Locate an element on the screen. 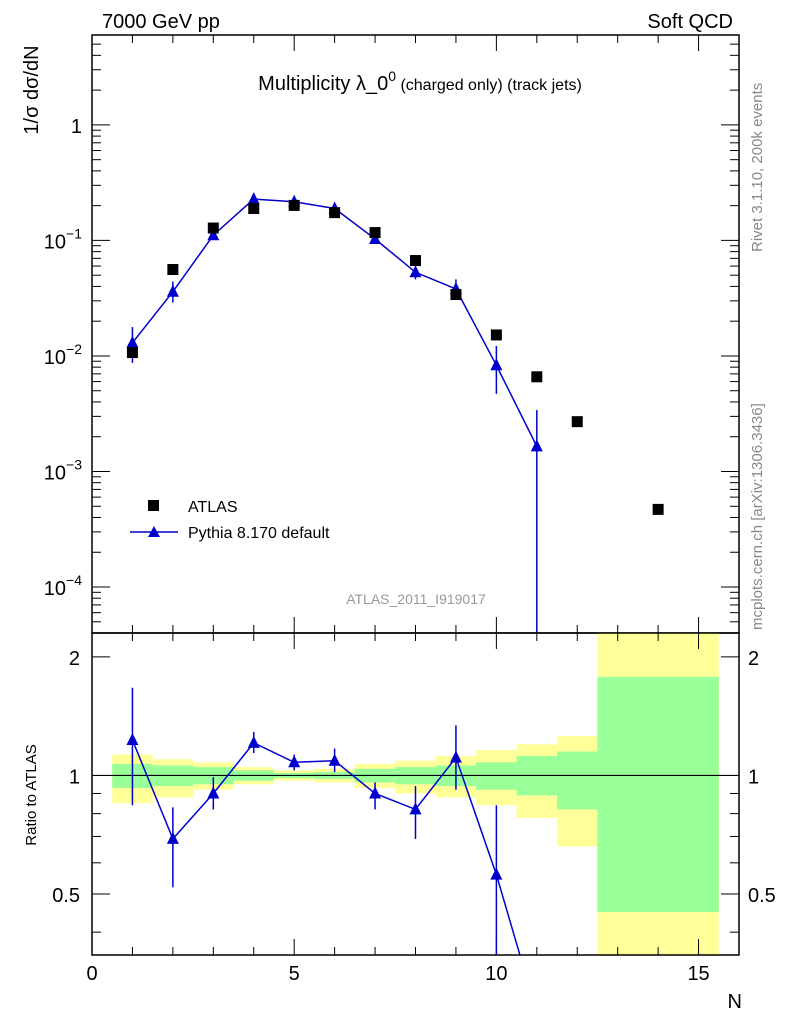  top-y-tick-exponent: −2 is located at coordinates (74, 349).